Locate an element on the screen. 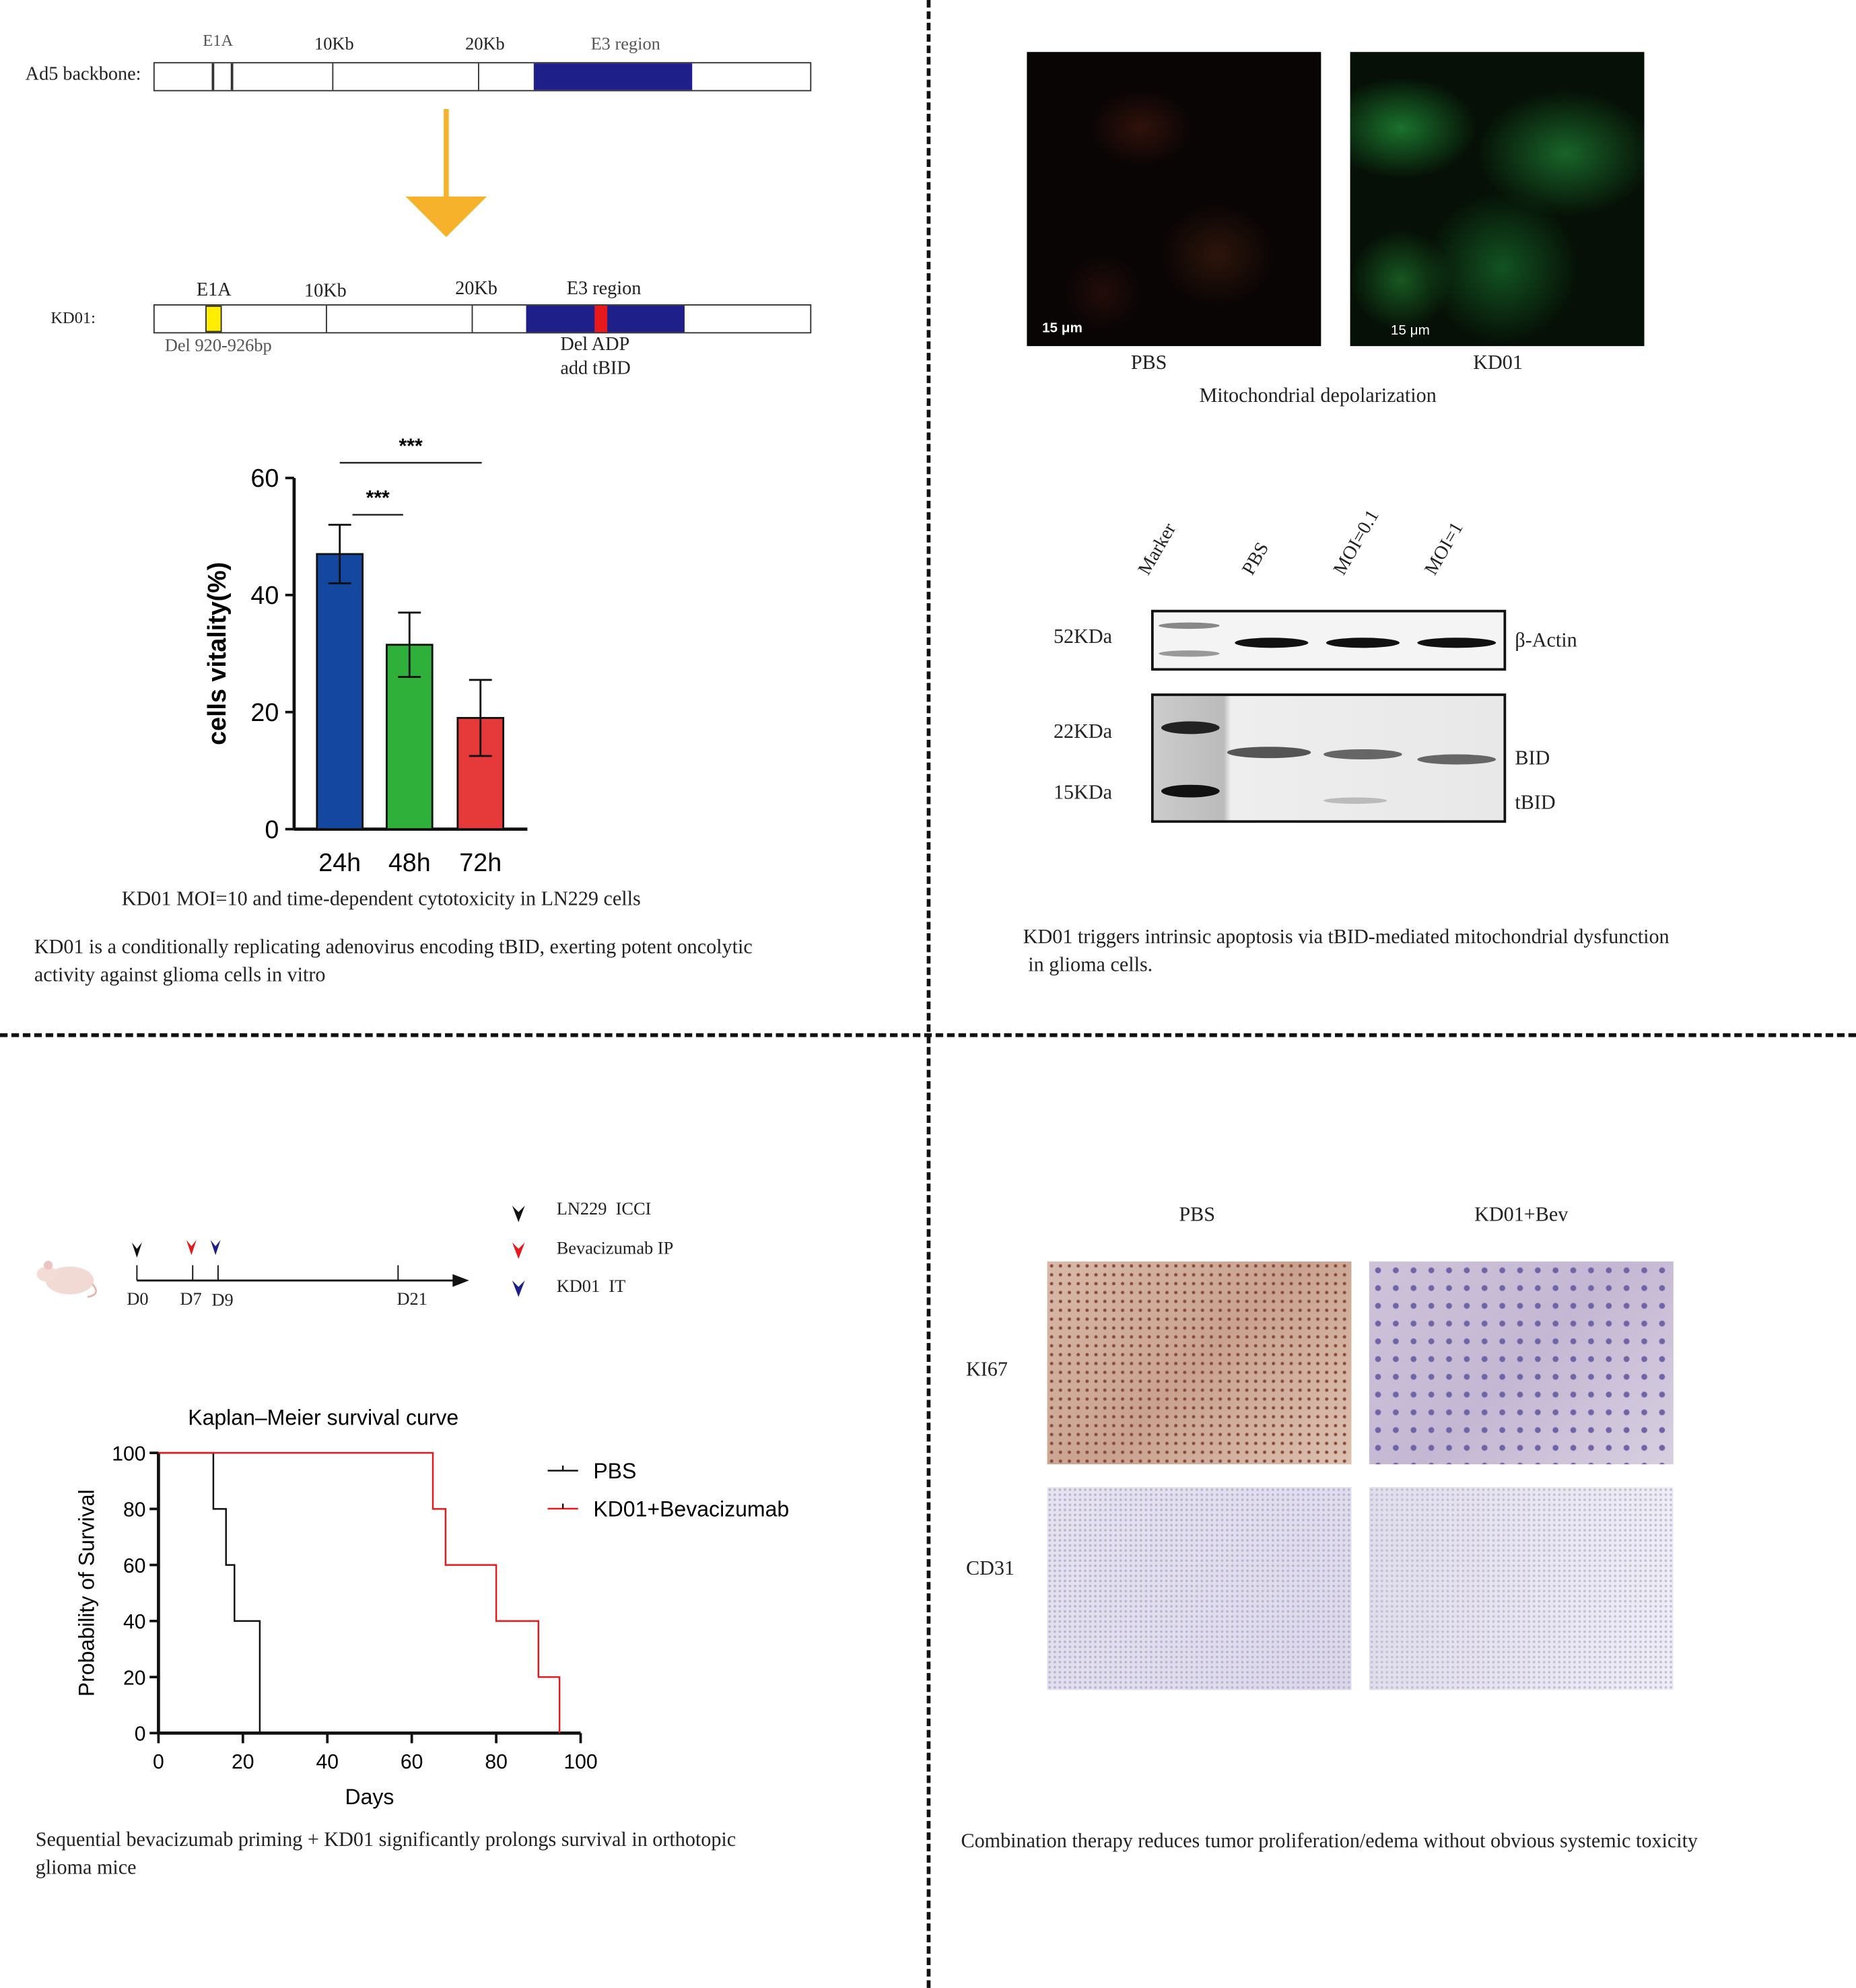  y-axis-label: Probability of Survival is located at coordinates (86, 1593).